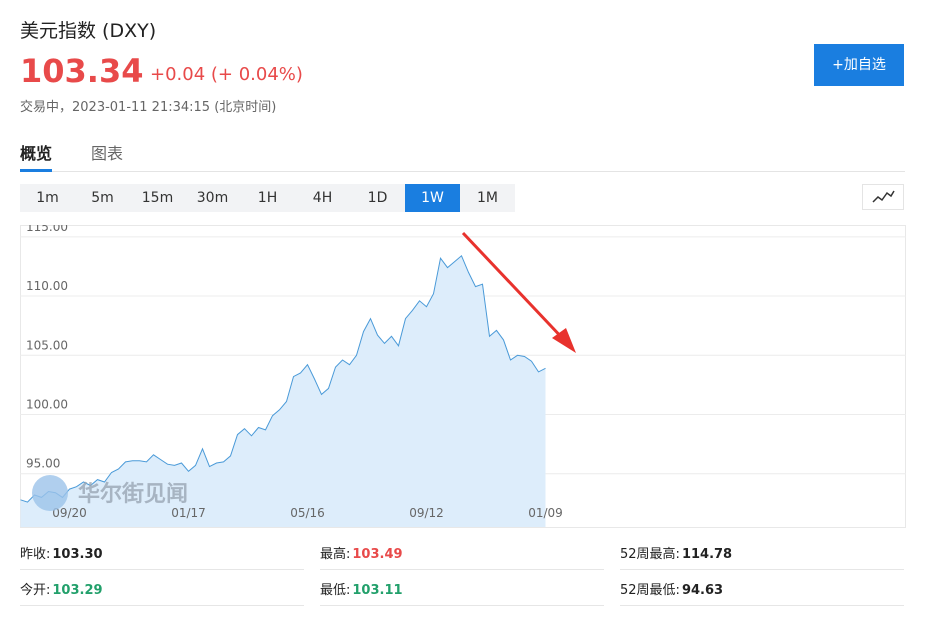 This screenshot has width=931, height=620. Describe the element at coordinates (707, 554) in the screenshot. I see `stat-value: 114.78` at that location.